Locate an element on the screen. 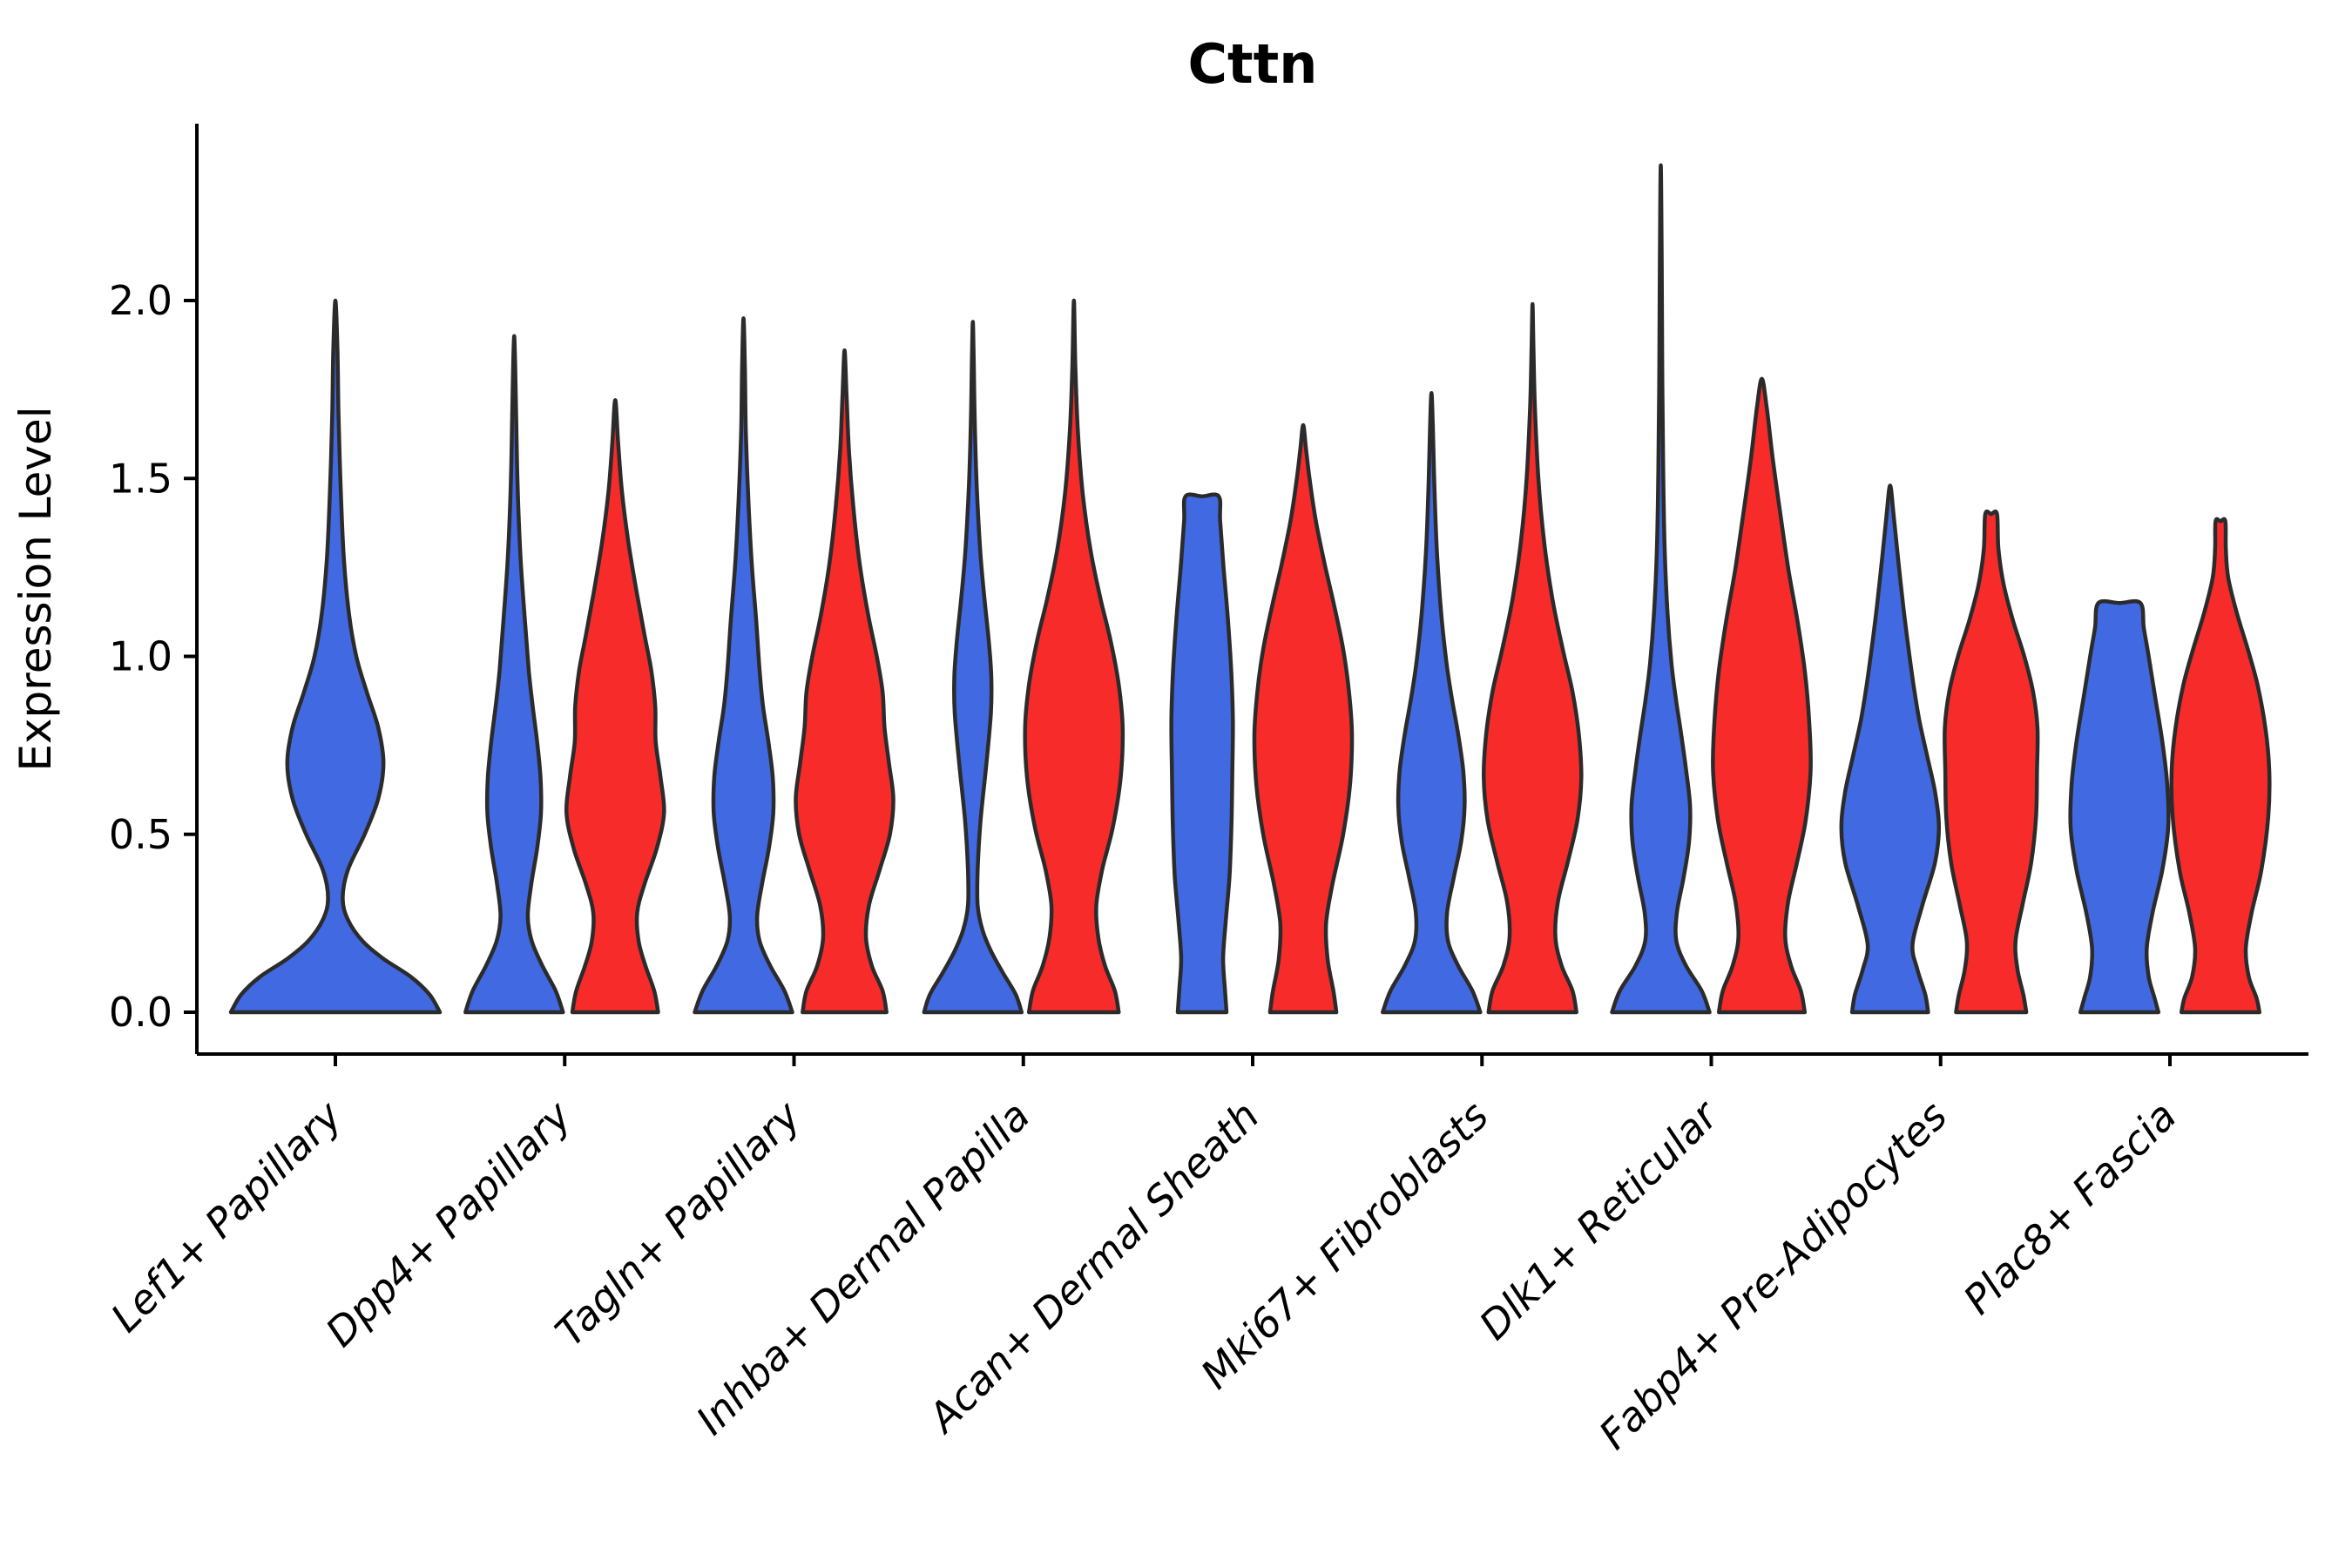 This screenshot has width=2352, height=1568. chart-title: Cttn is located at coordinates (1253, 64).